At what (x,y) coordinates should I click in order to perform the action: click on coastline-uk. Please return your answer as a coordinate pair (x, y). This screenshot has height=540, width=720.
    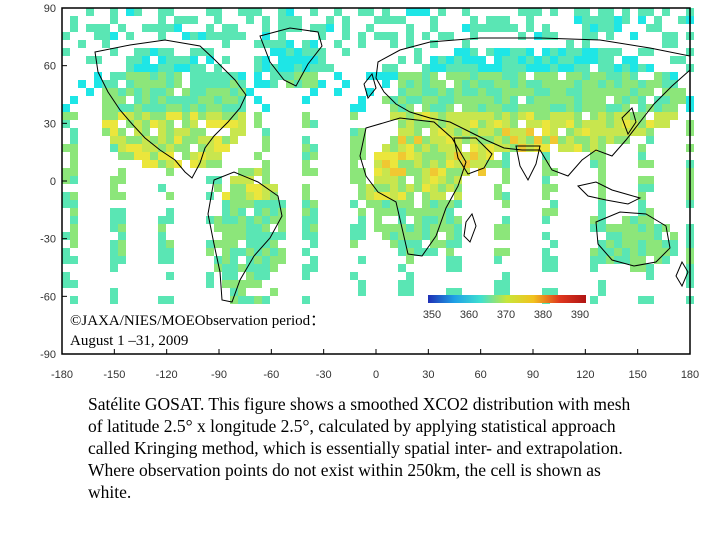
    Looking at the image, I should click on (370, 86).